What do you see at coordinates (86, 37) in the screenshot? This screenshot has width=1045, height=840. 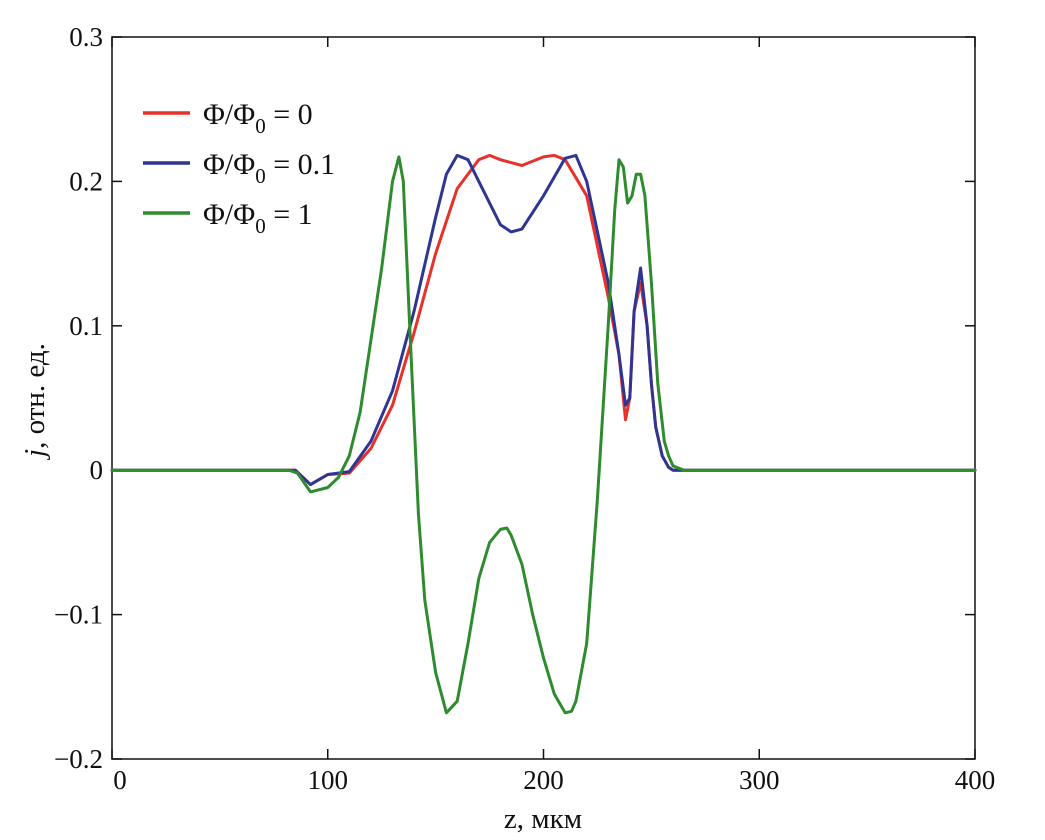 I see `y-tick-label: 0.3` at bounding box center [86, 37].